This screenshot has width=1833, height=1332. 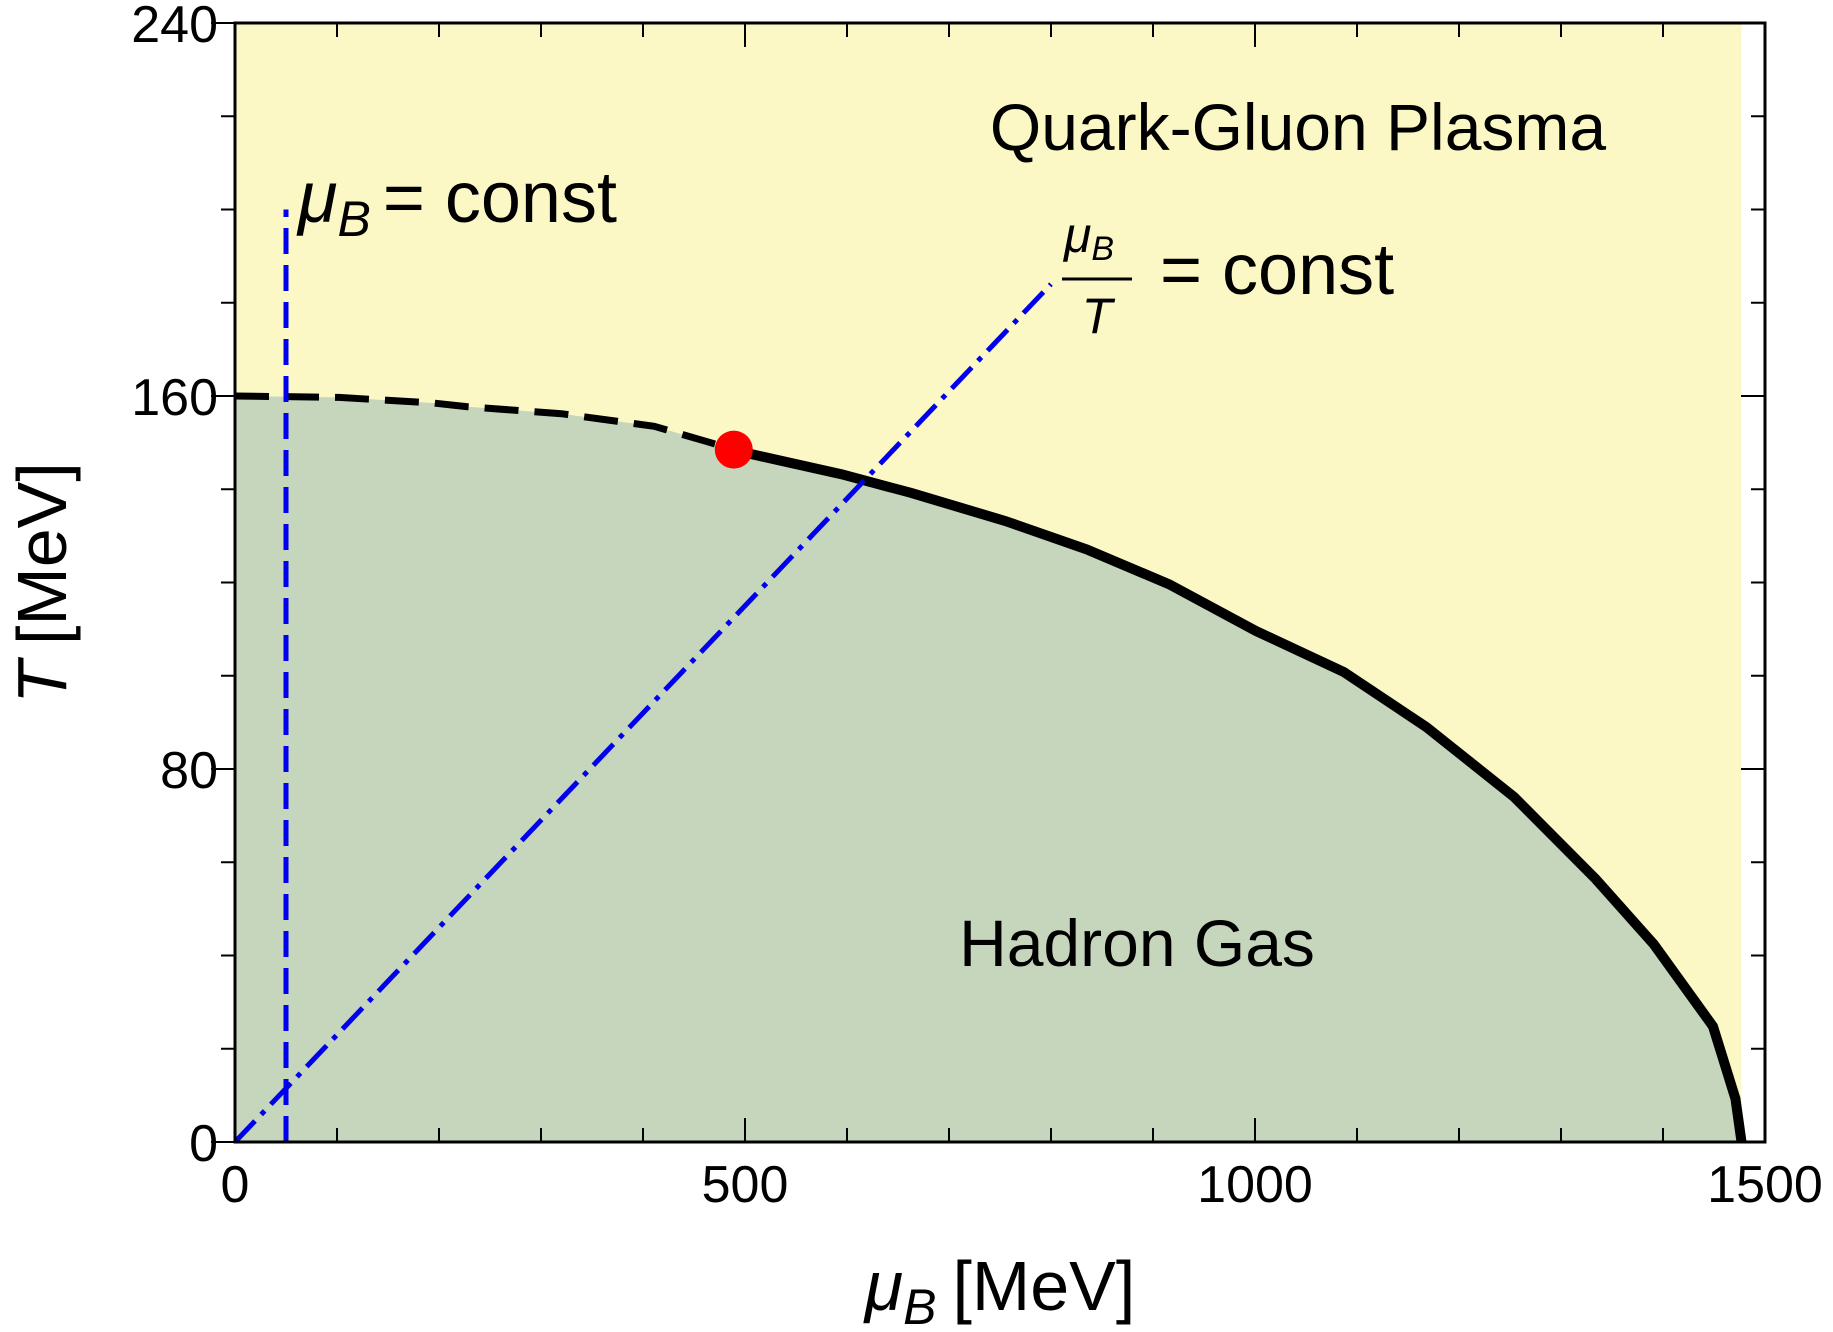 I want to click on y-tick-label: 80, so click(x=189, y=771).